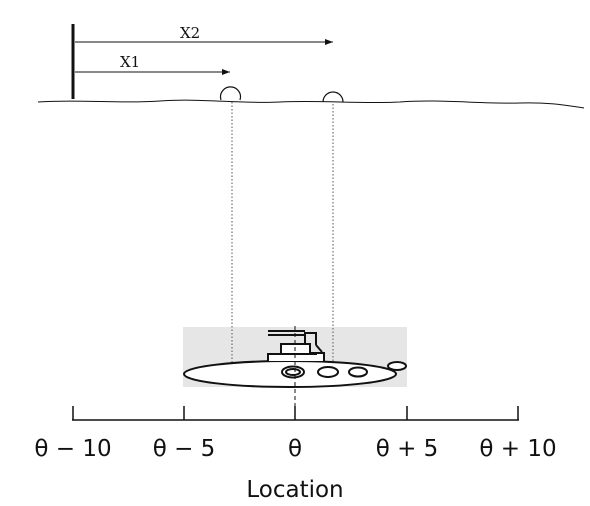  Describe the element at coordinates (329, 42) in the screenshot. I see `x2-arrowhead` at that location.